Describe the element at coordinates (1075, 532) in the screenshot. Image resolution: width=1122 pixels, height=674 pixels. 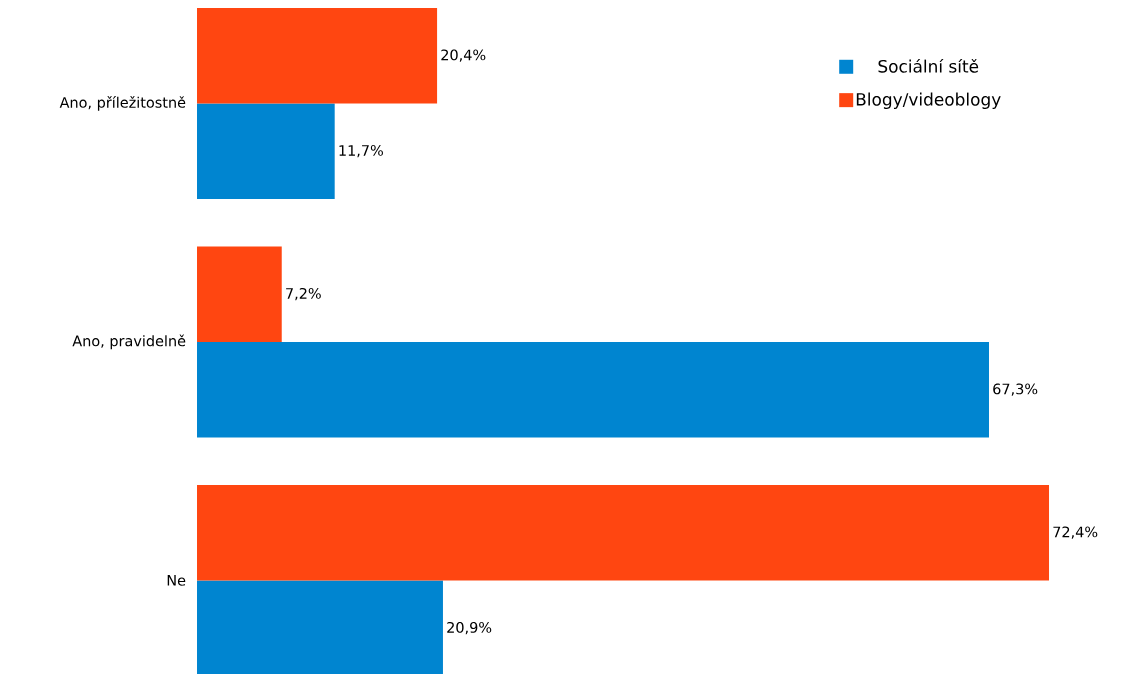
I see `data-label: 72,4%` at that location.